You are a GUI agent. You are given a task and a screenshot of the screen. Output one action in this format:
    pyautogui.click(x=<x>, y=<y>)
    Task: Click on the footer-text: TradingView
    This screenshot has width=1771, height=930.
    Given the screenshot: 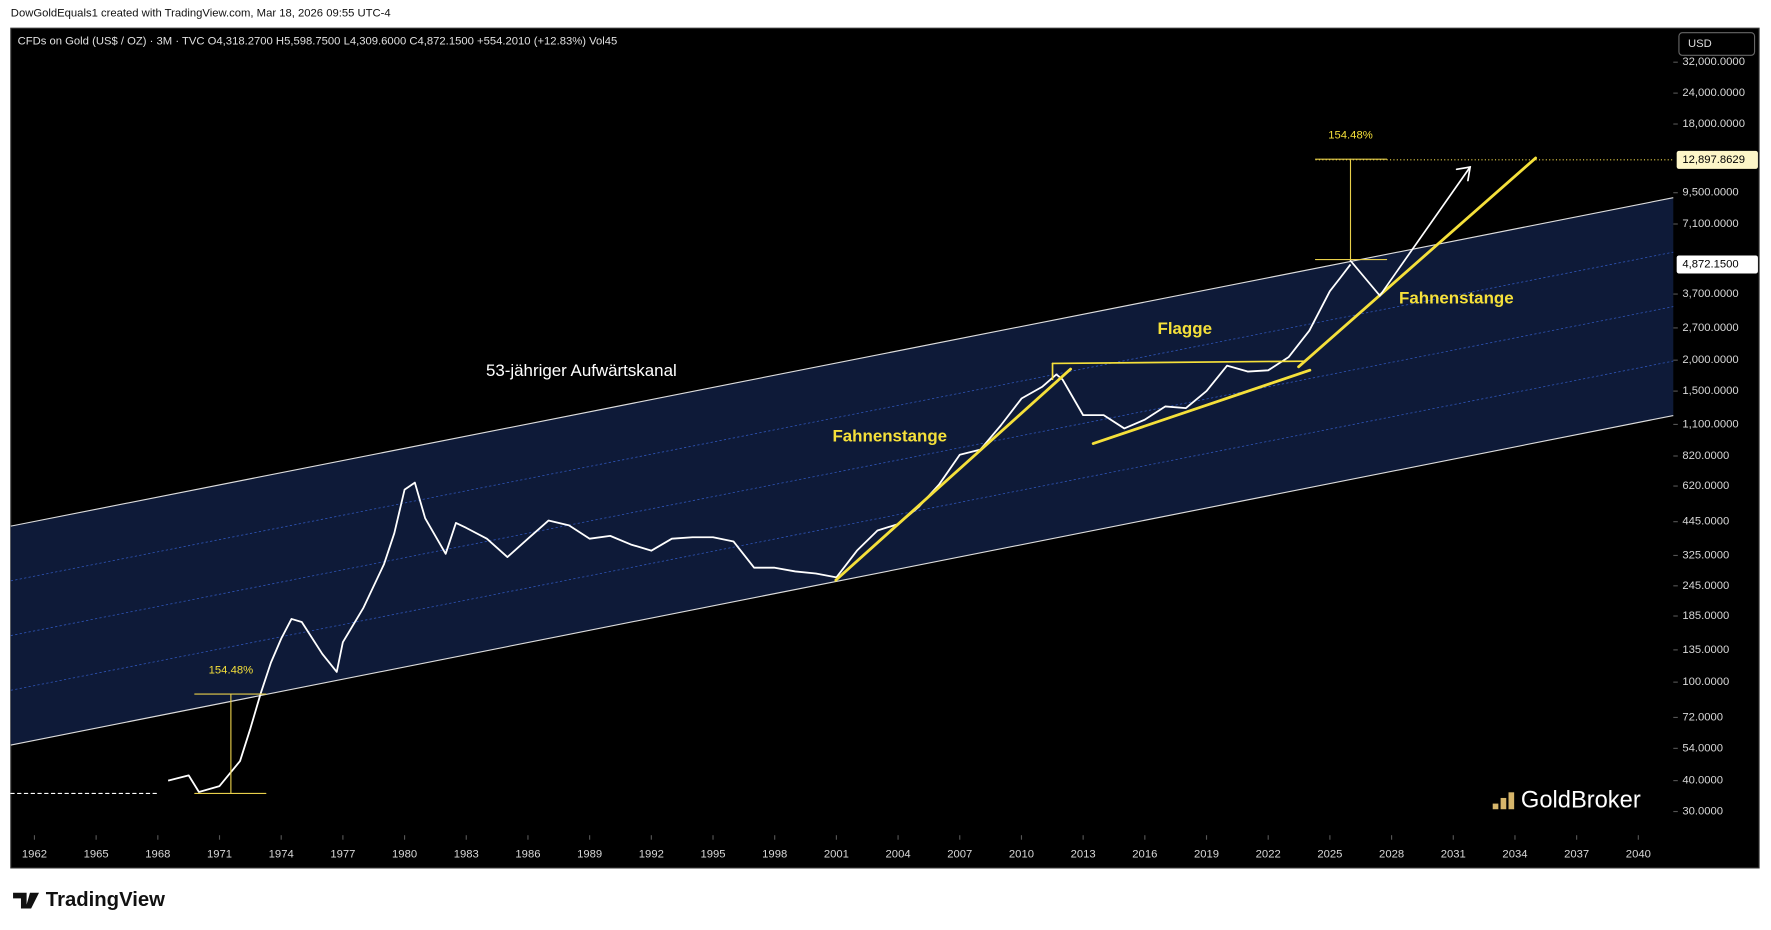 What is the action you would take?
    pyautogui.click(x=105, y=900)
    